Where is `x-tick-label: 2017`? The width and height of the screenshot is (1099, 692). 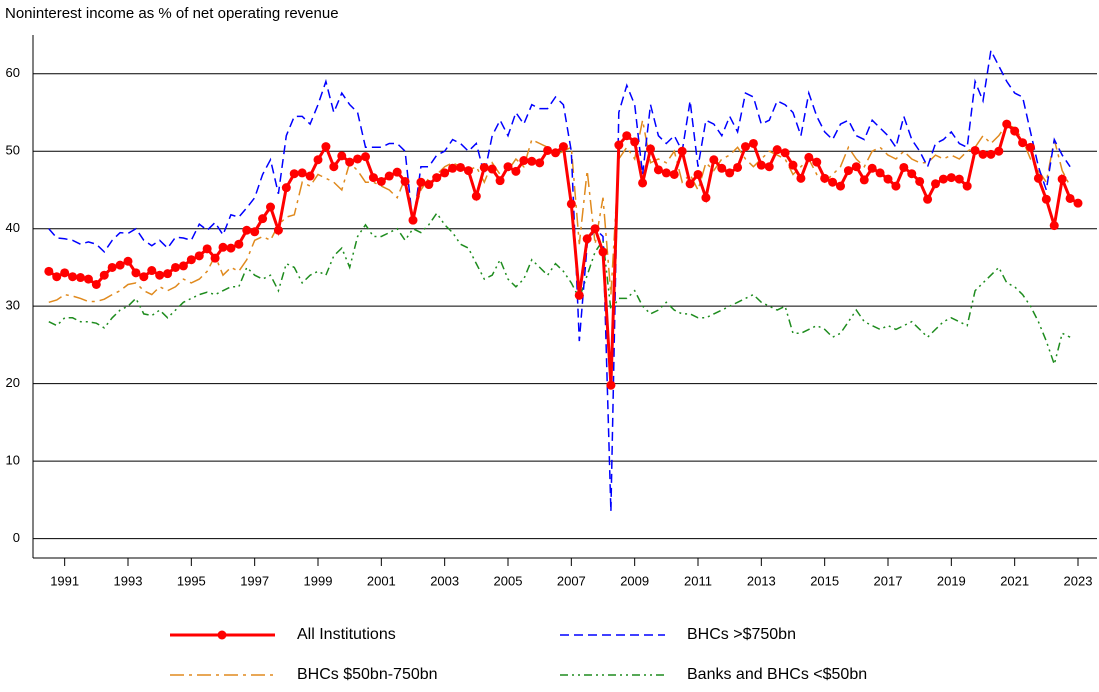
x-tick-label: 2017 is located at coordinates (888, 580).